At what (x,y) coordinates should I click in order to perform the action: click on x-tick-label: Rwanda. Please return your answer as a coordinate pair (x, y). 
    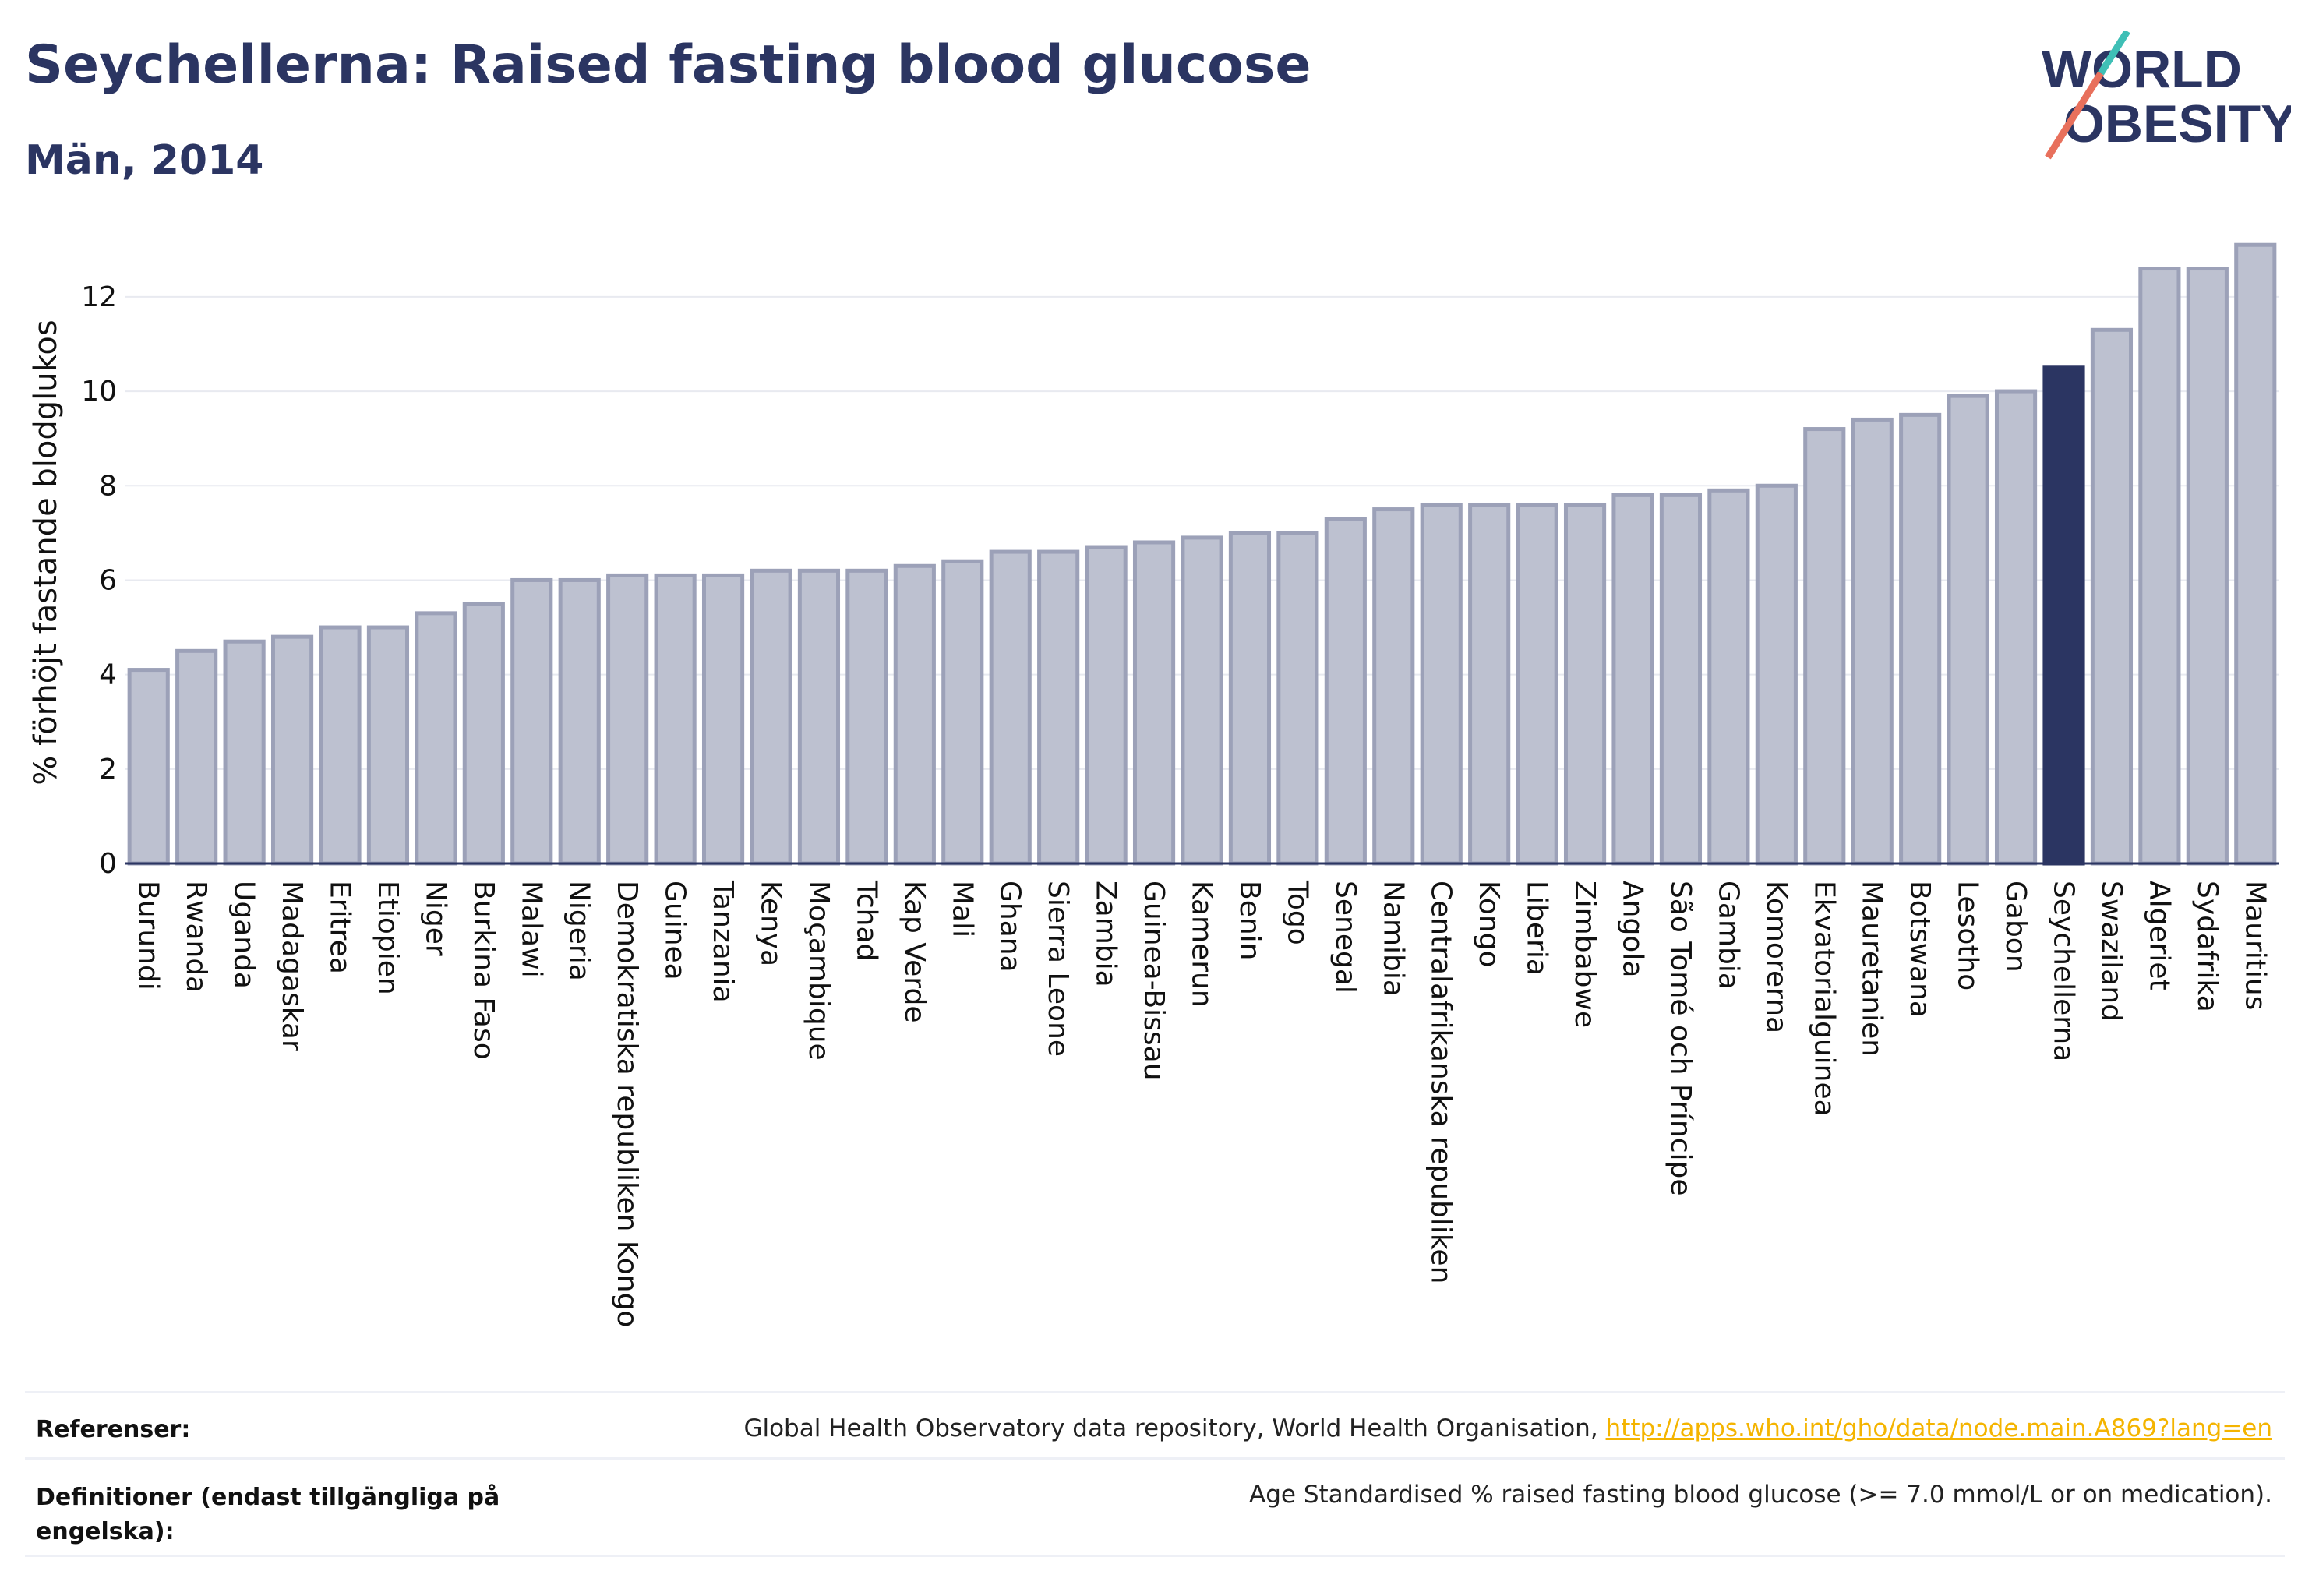
    Looking at the image, I should click on (196, 937).